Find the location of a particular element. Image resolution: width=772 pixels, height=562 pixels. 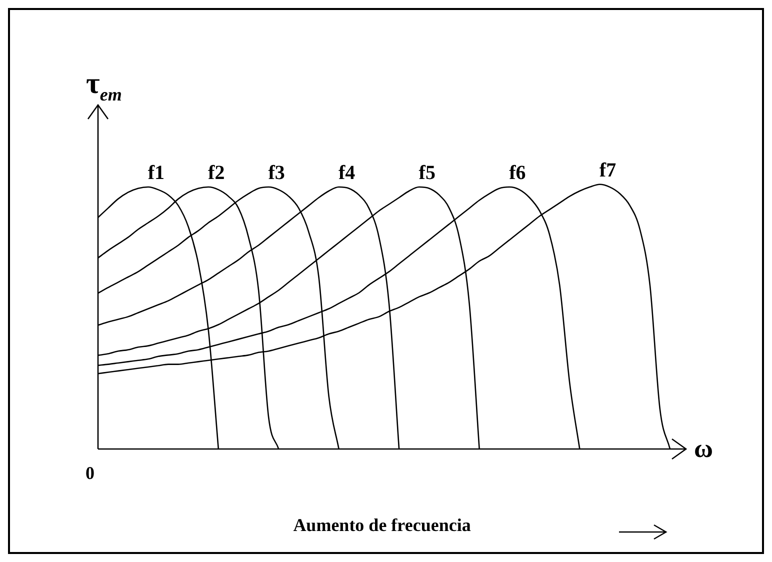

series-label: f4 is located at coordinates (347, 173).